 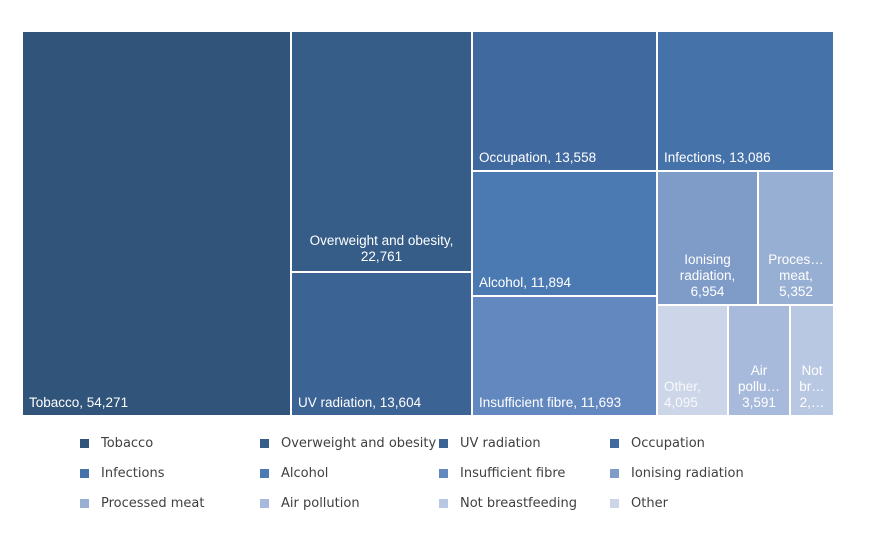 What do you see at coordinates (564, 101) in the screenshot?
I see `treemap-tile-occupation: Occupation, 13,558` at bounding box center [564, 101].